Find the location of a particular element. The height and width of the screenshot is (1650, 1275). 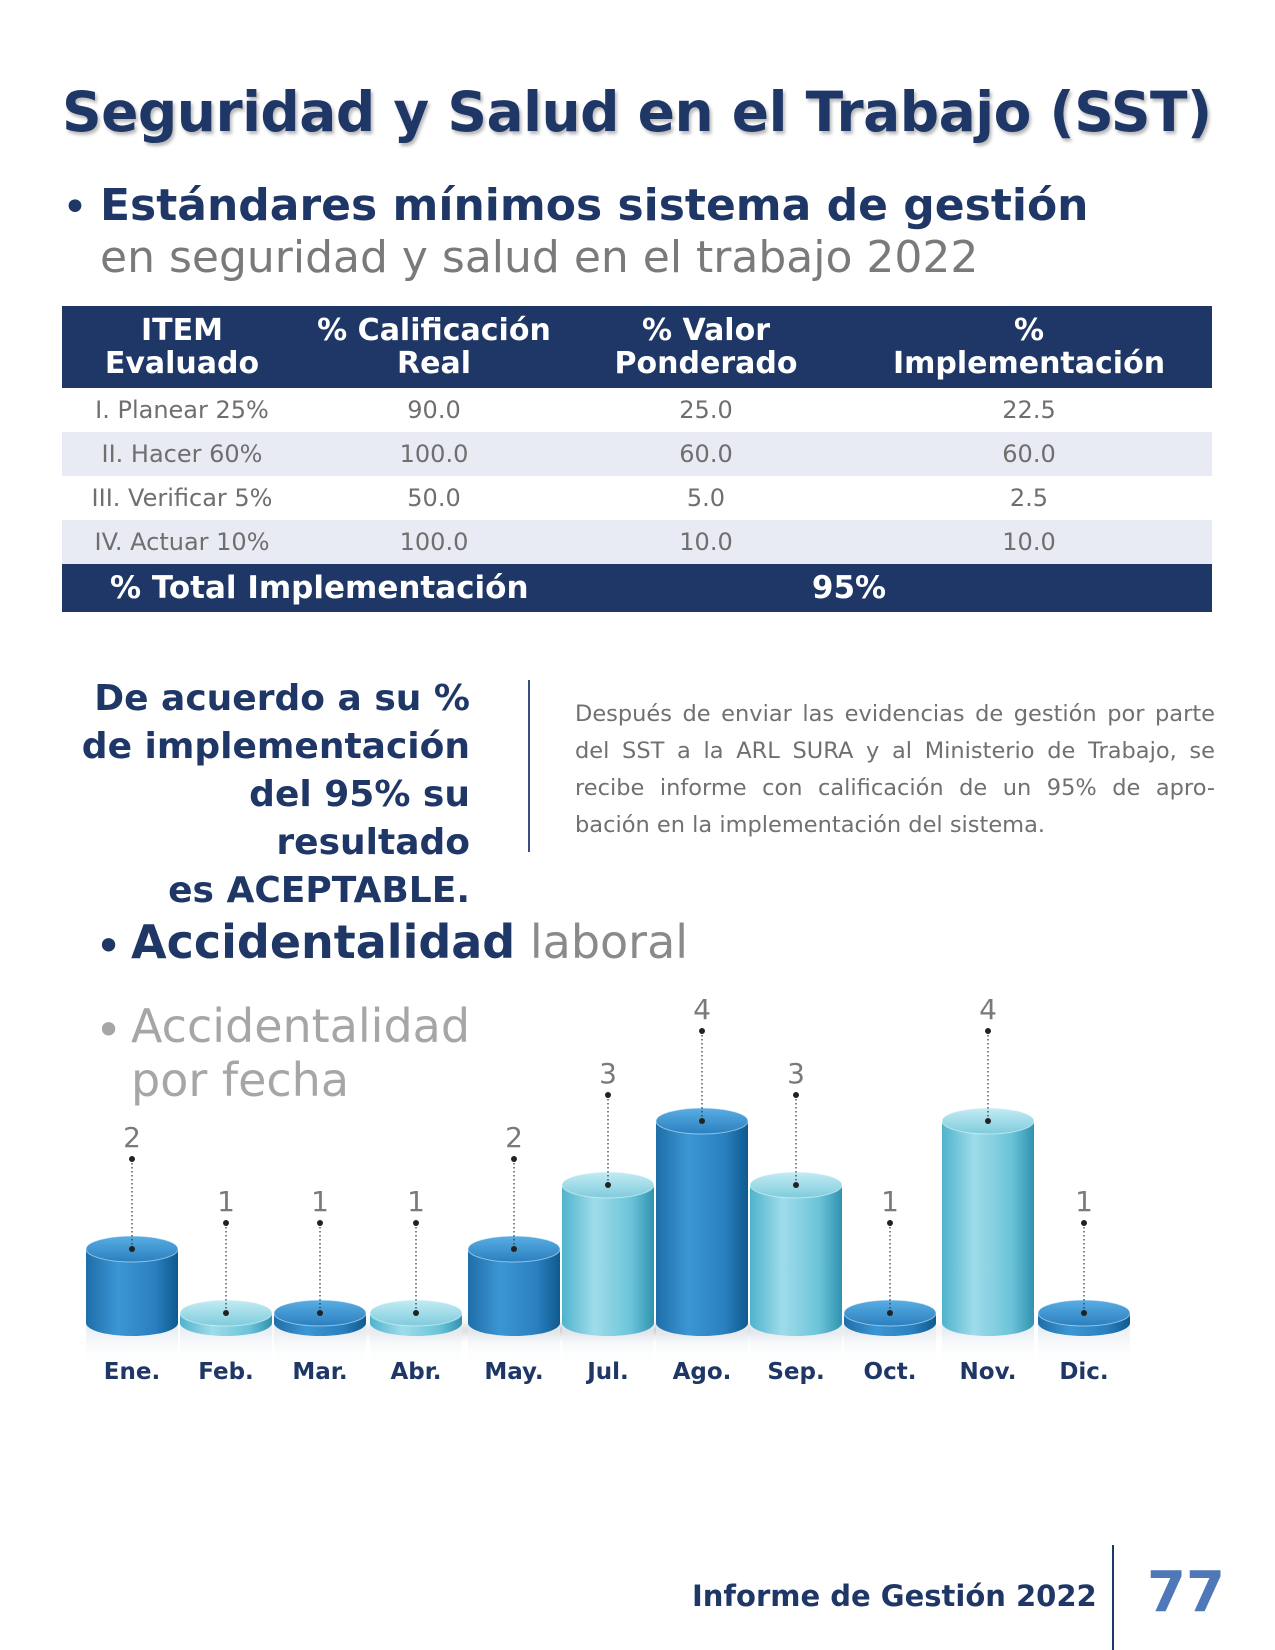

standards-heading-line1: Estándares mínimos sistema de gestión is located at coordinates (594, 205).